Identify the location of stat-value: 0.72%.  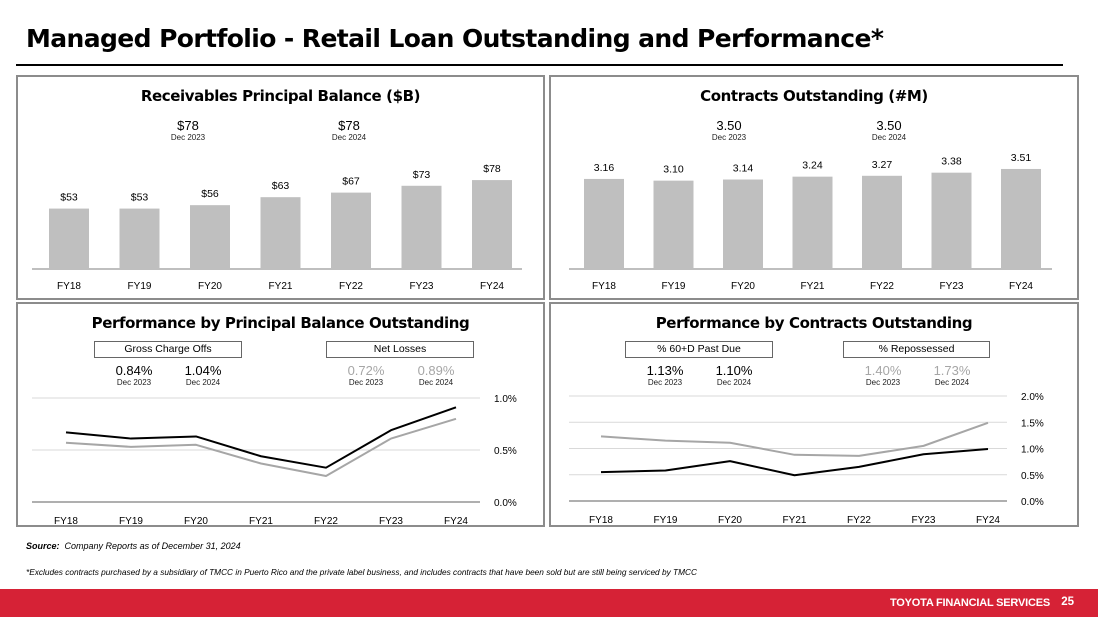
(366, 370).